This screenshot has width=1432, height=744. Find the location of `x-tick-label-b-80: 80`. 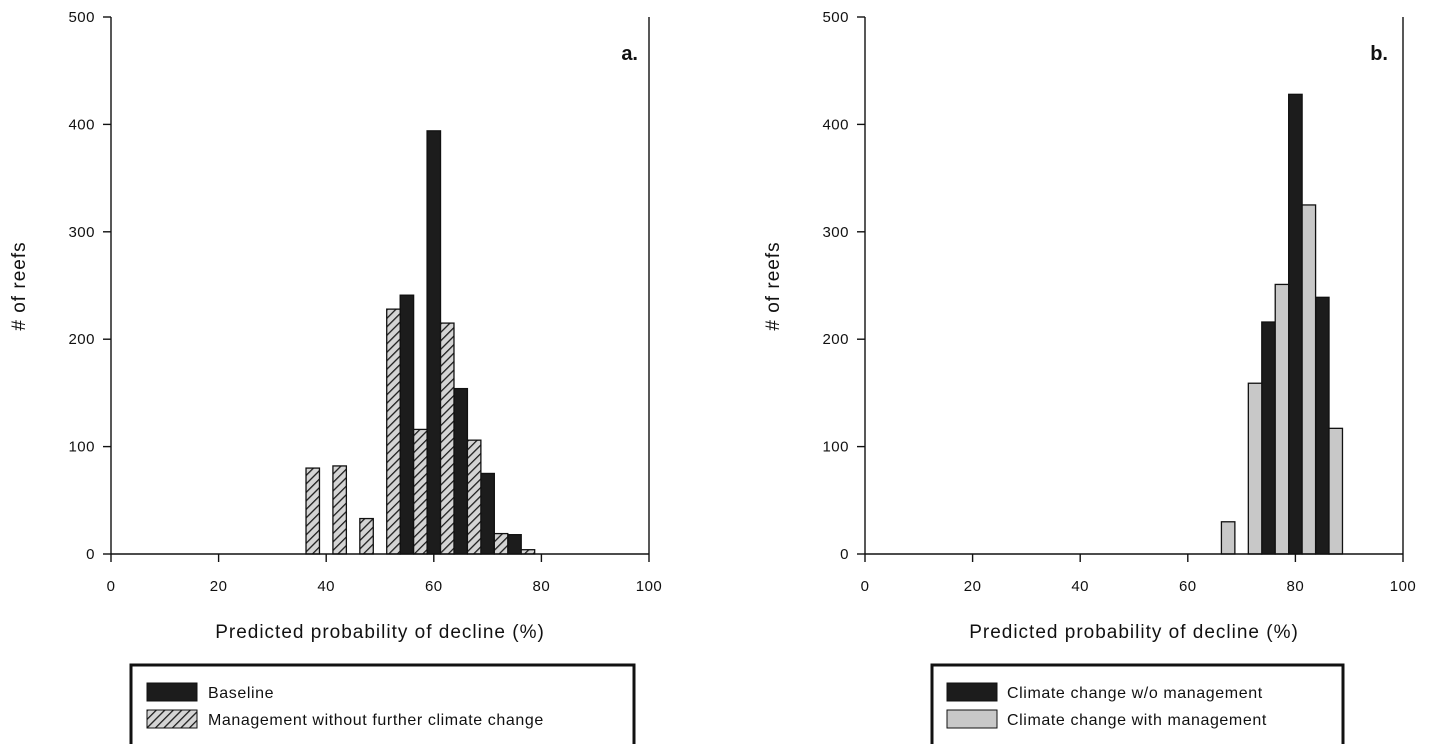

x-tick-label-b-80: 80 is located at coordinates (1296, 586).